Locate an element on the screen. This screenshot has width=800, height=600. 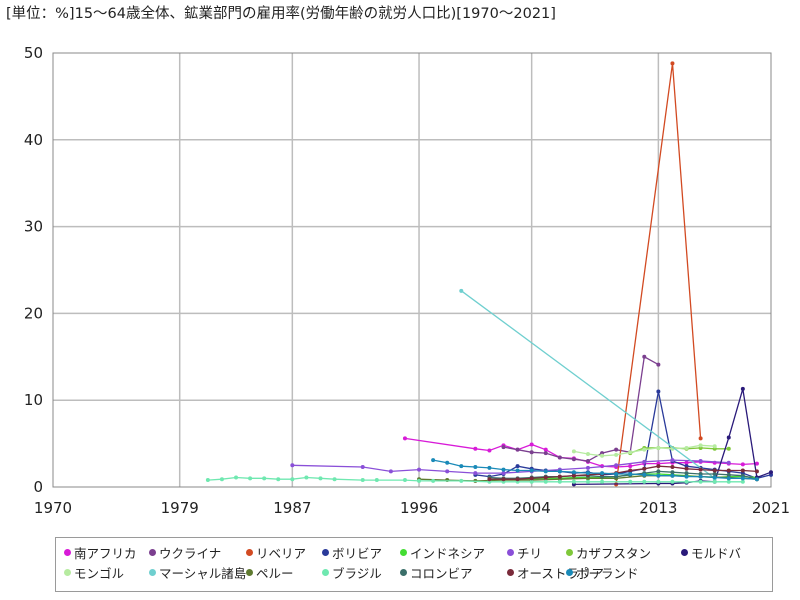
legend-label: カザフスタン is located at coordinates (614, 553).